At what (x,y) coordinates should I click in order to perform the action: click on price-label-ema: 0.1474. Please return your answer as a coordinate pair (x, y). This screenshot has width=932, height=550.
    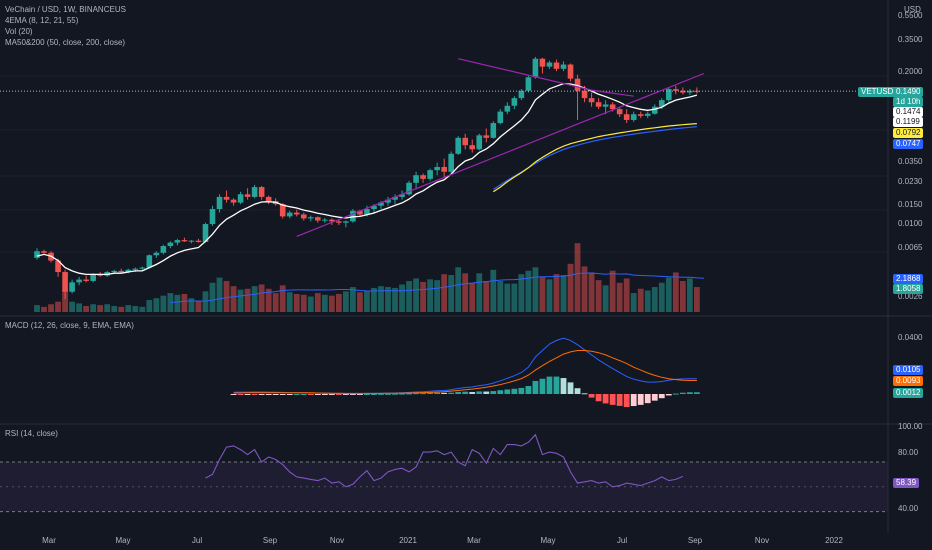
    Looking at the image, I should click on (908, 112).